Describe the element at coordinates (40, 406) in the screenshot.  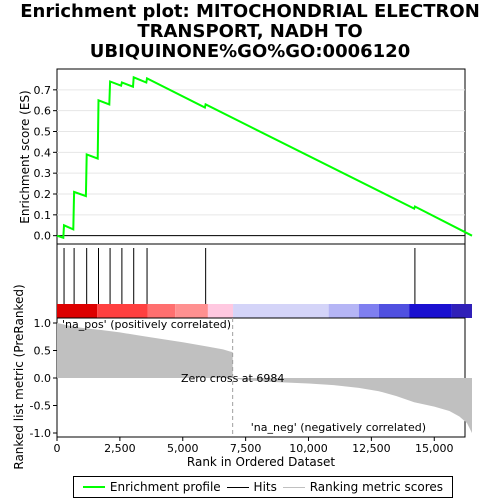
I see `metric-tick-label: -0.5` at that location.